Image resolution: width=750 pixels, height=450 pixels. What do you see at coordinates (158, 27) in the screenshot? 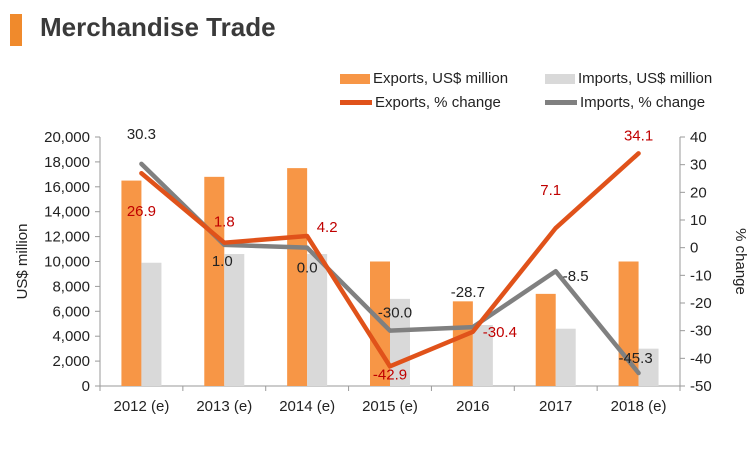
I see `page-title: Merchandise Trade` at bounding box center [158, 27].